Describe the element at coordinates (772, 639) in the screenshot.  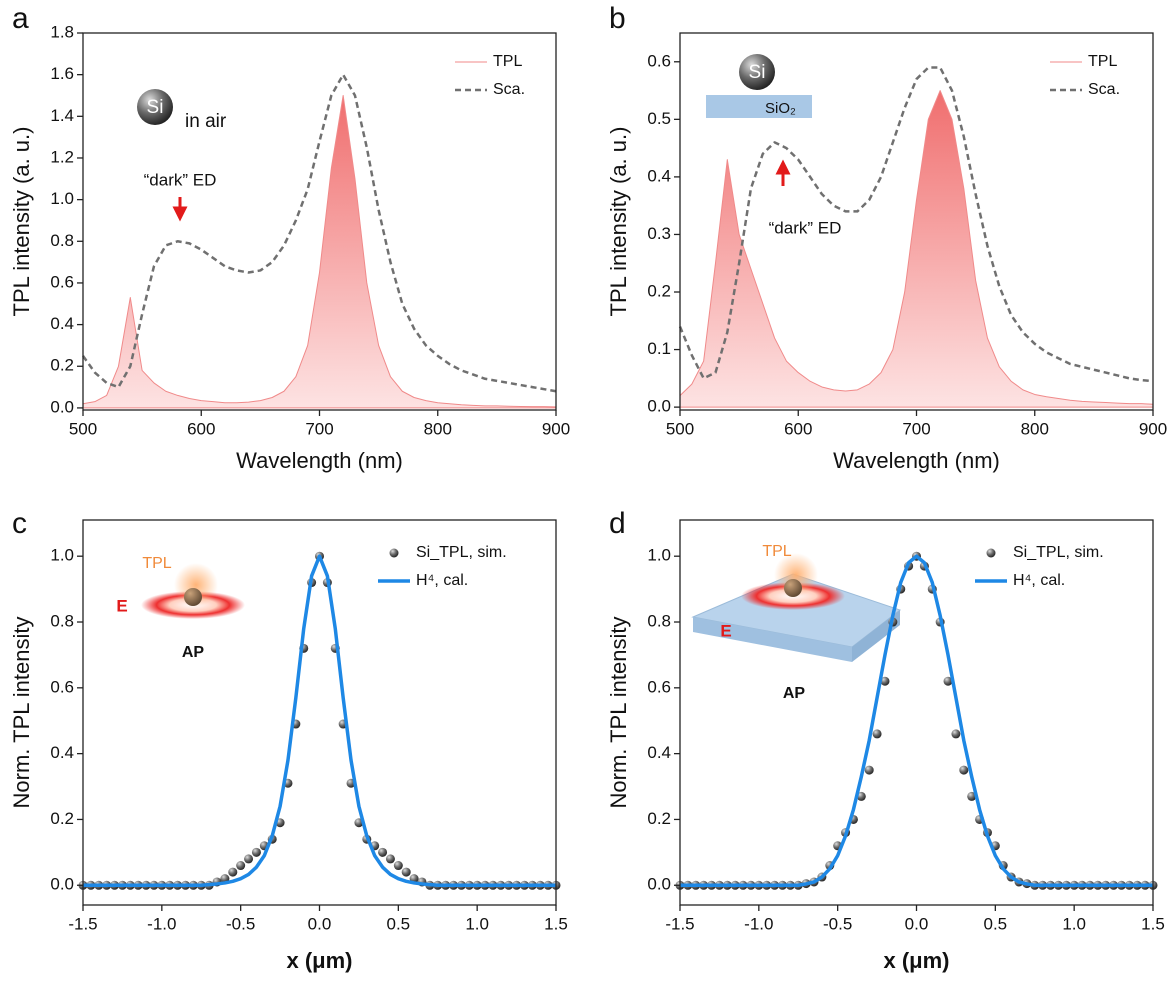
I see `slab-front` at that location.